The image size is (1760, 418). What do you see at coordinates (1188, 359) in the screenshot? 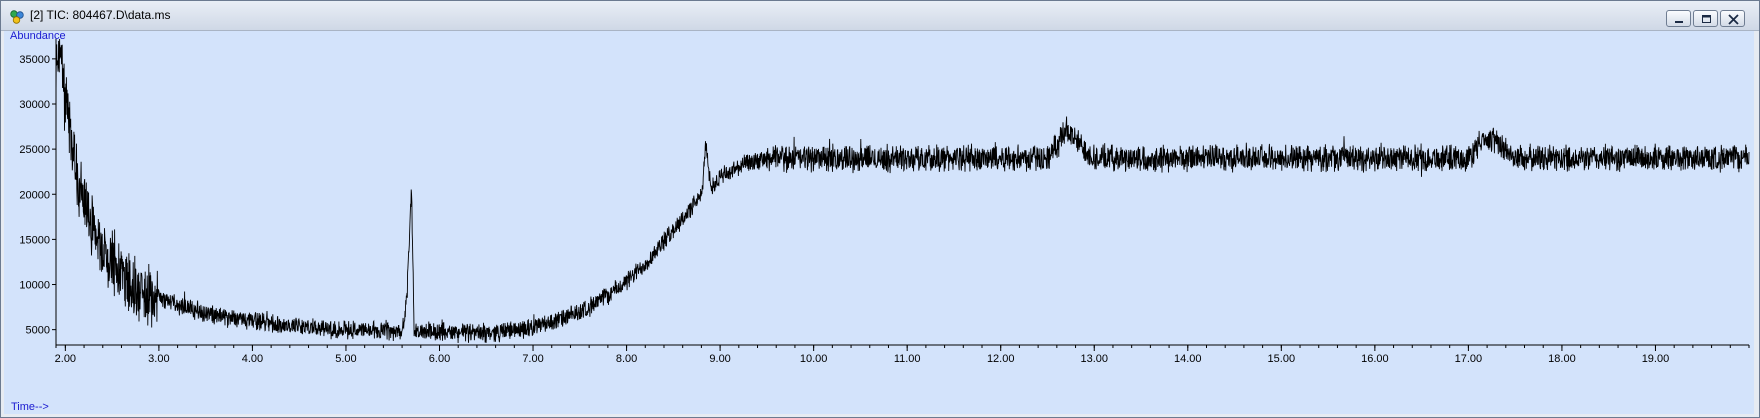
I see `x-tick-label: 14.00` at bounding box center [1188, 359].